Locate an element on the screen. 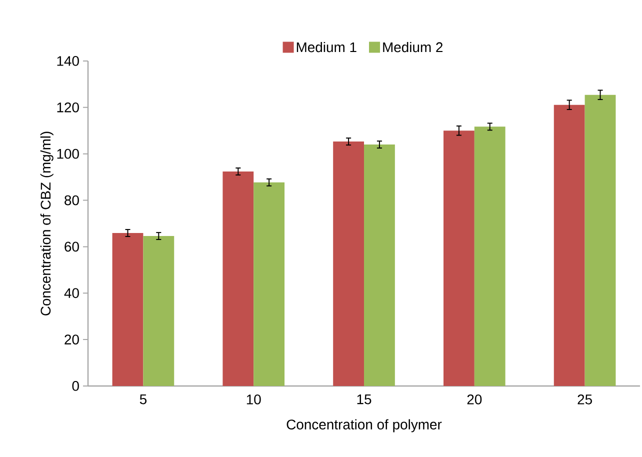 This screenshot has height=457, width=642. legend-label: Medium 2 is located at coordinates (413, 47).